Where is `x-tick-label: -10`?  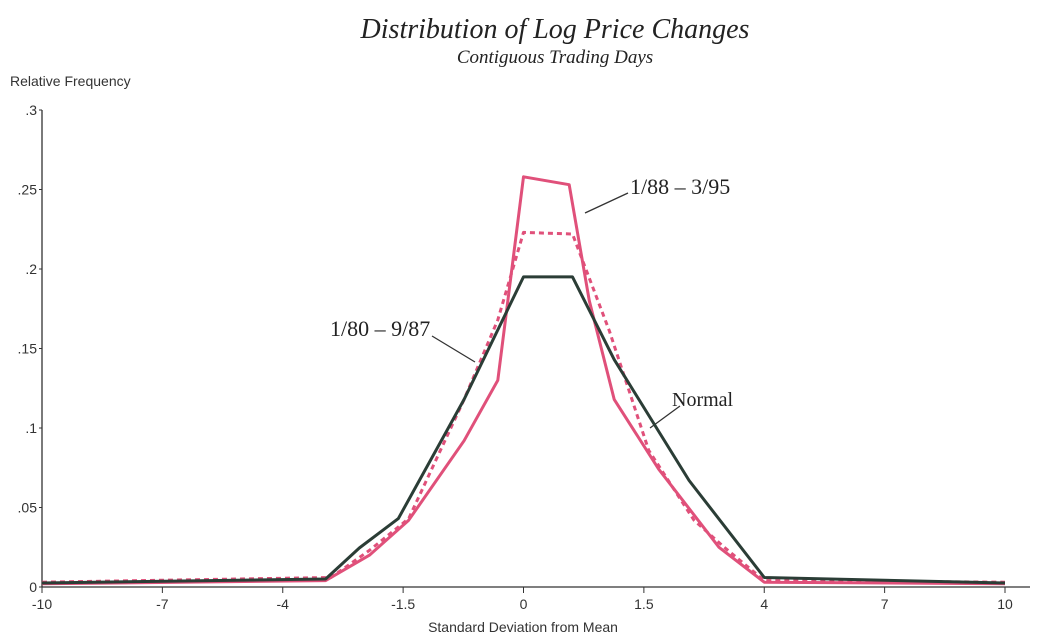
x-tick-label: -10 is located at coordinates (42, 604).